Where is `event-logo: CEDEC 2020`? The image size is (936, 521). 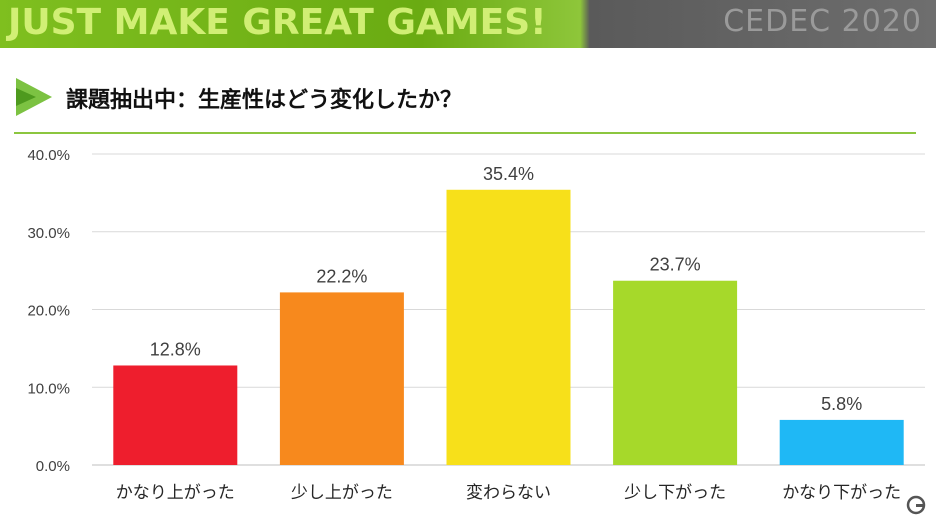
event-logo: CEDEC 2020 is located at coordinates (822, 21).